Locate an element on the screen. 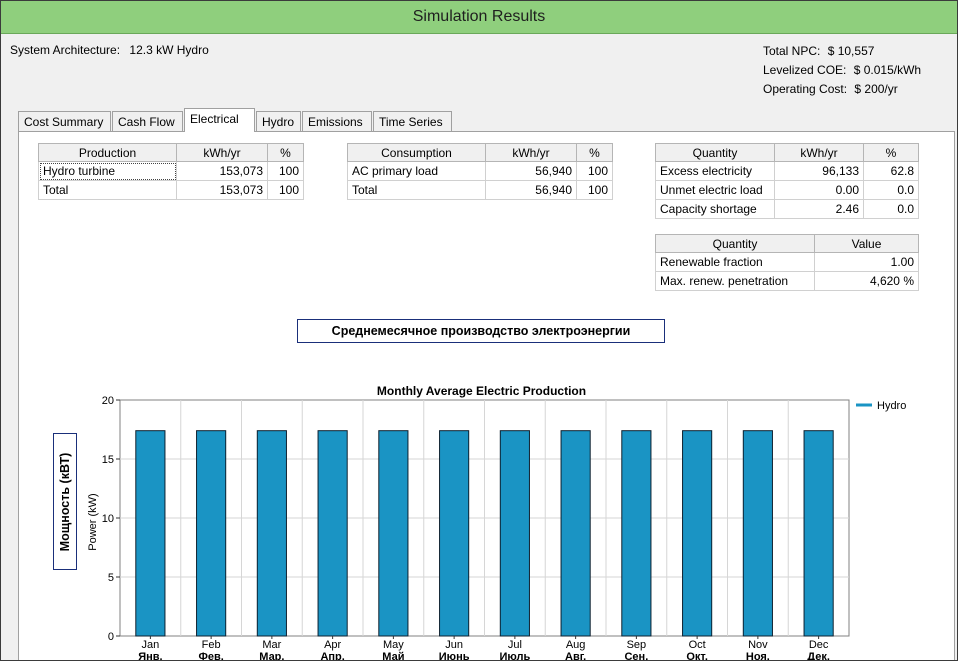 This screenshot has width=958, height=661. total-npc: Total NPC: $ 10,557 is located at coordinates (842, 51).